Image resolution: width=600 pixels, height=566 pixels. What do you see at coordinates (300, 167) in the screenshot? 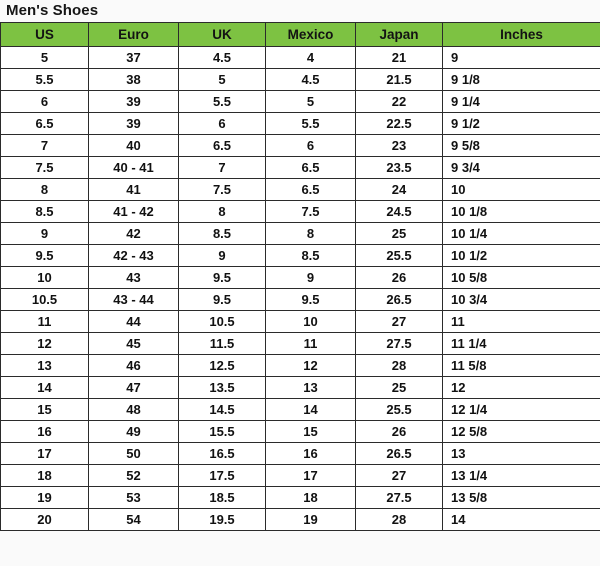
I see `table-row: 7.5 40 - 41 7 6.5 23.5 9 3/4` at bounding box center [300, 167].